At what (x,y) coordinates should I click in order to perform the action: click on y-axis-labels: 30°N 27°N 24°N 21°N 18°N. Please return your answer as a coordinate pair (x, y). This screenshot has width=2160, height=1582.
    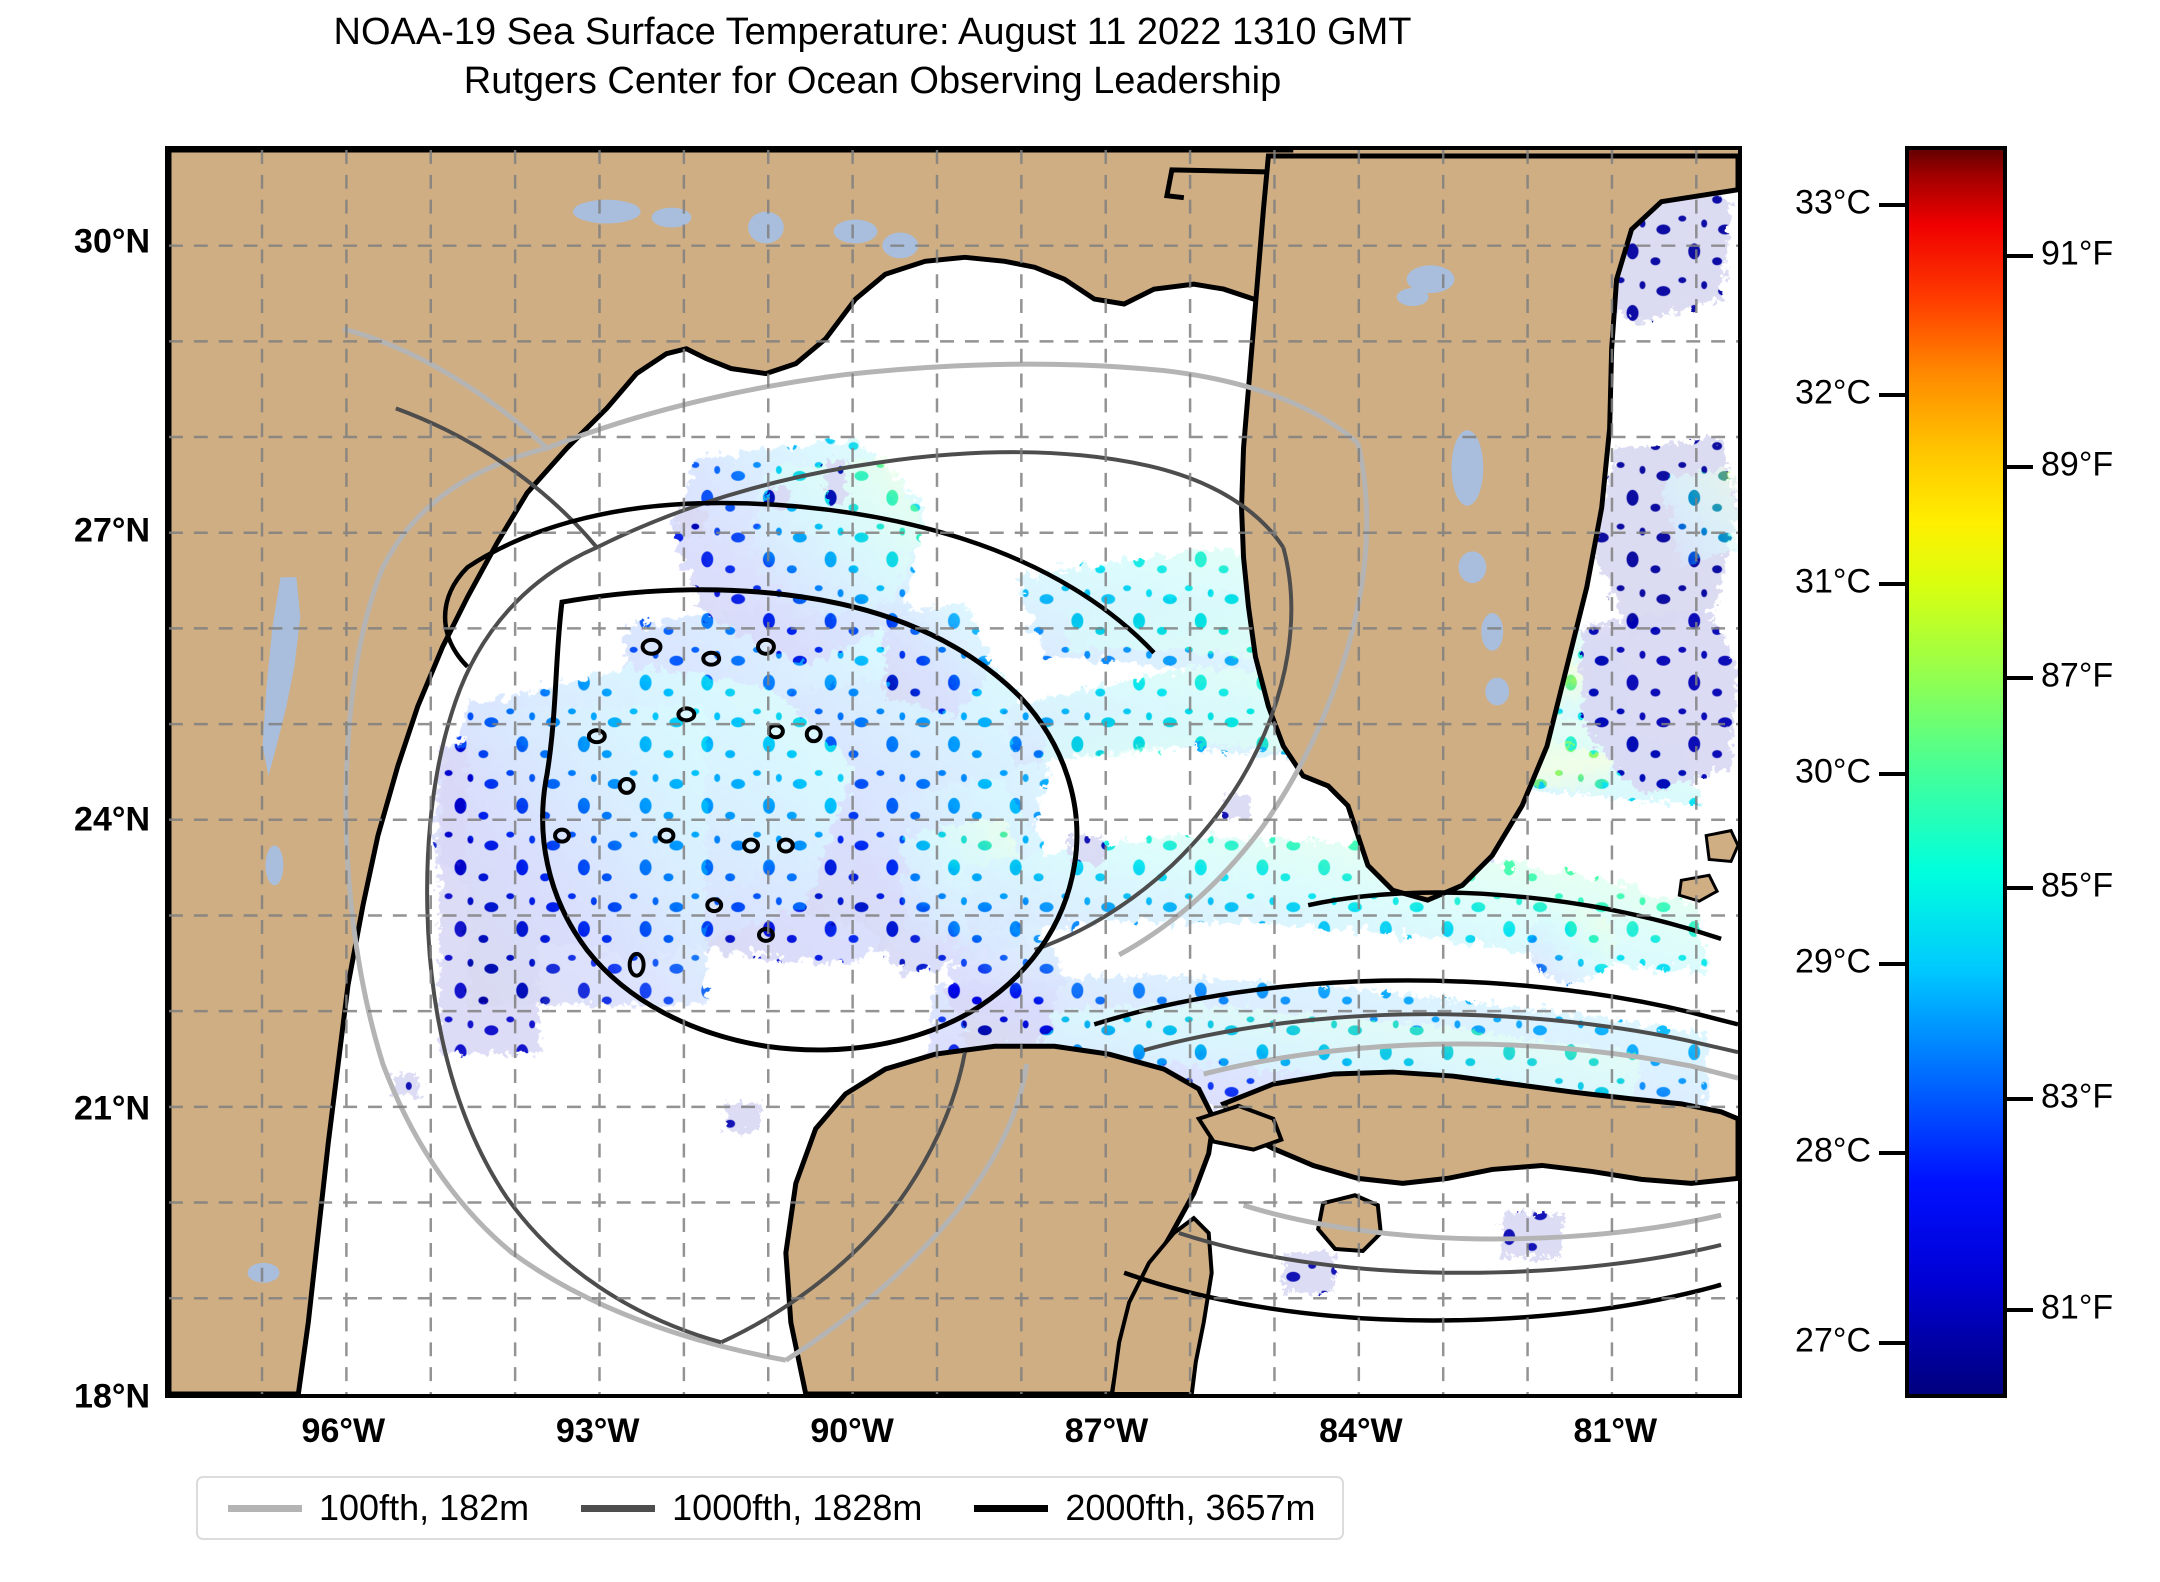
    Looking at the image, I should click on (75, 781).